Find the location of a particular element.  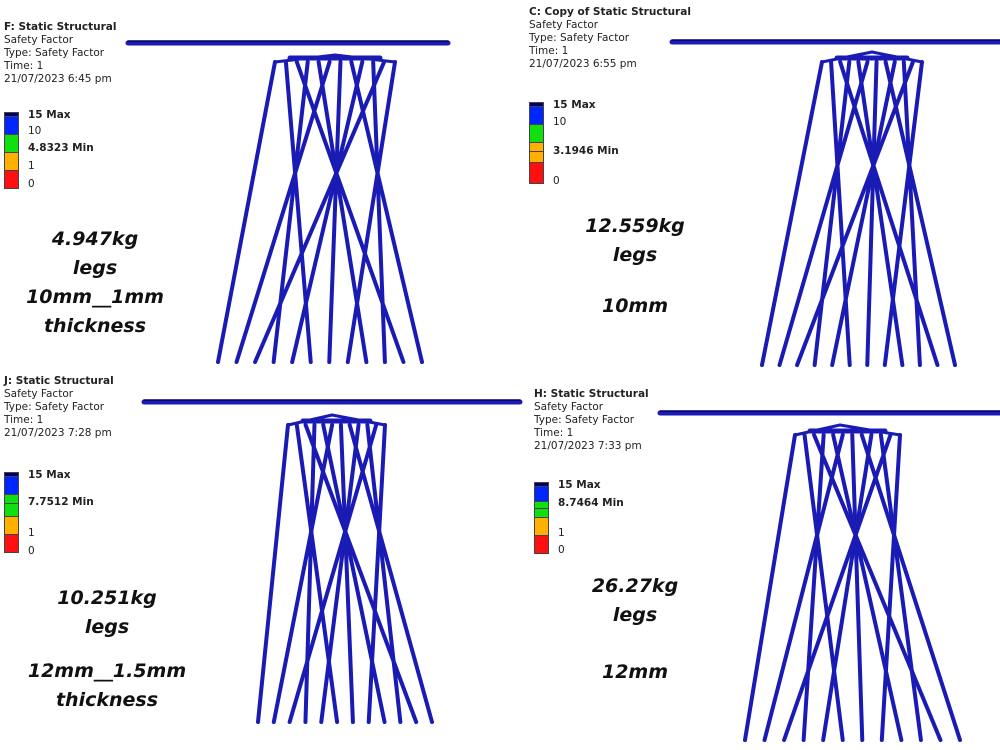

note-size: 12mm is located at coordinates (635, 672).